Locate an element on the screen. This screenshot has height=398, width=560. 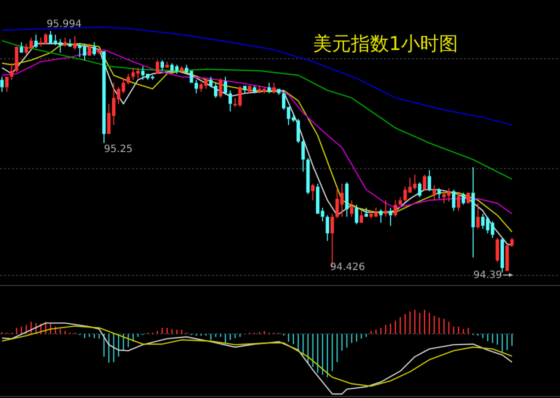
chart-title: 美元指数1小时图 is located at coordinates (385, 44).